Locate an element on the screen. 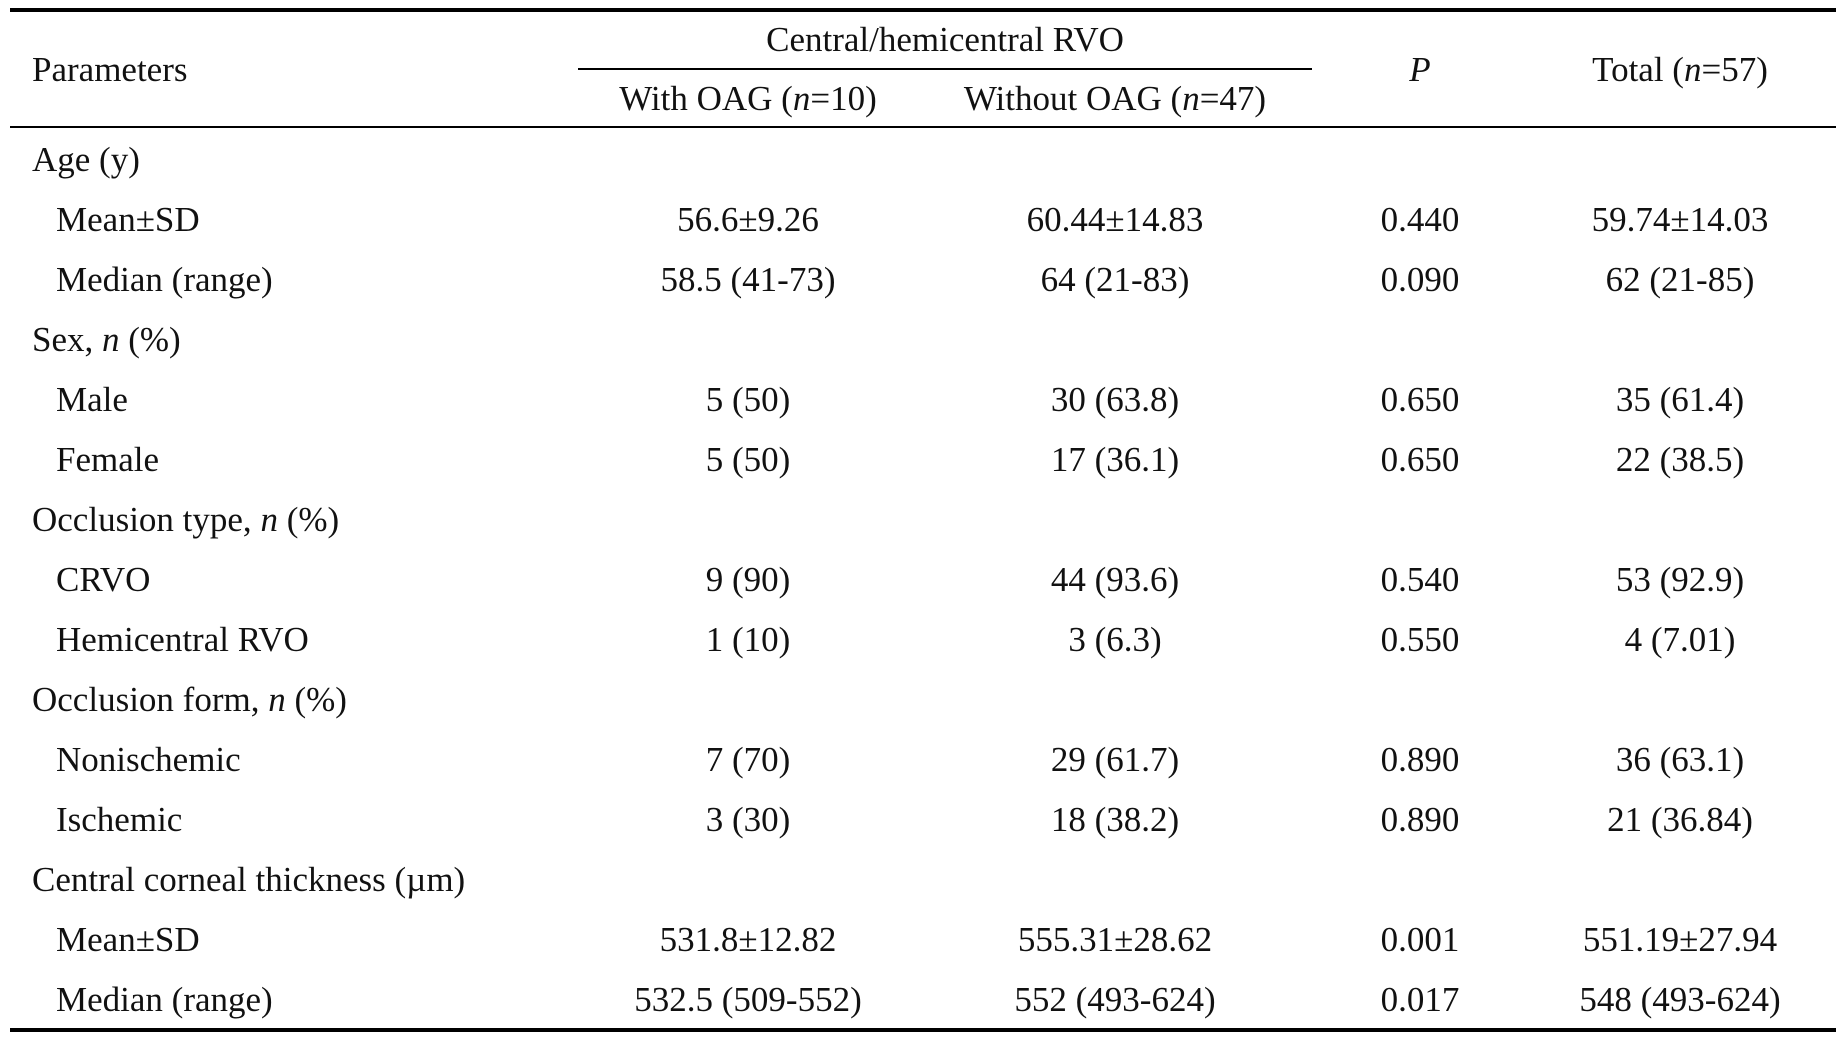 The height and width of the screenshot is (1038, 1838). cell-with-oag: 3 (30) is located at coordinates (748, 819).